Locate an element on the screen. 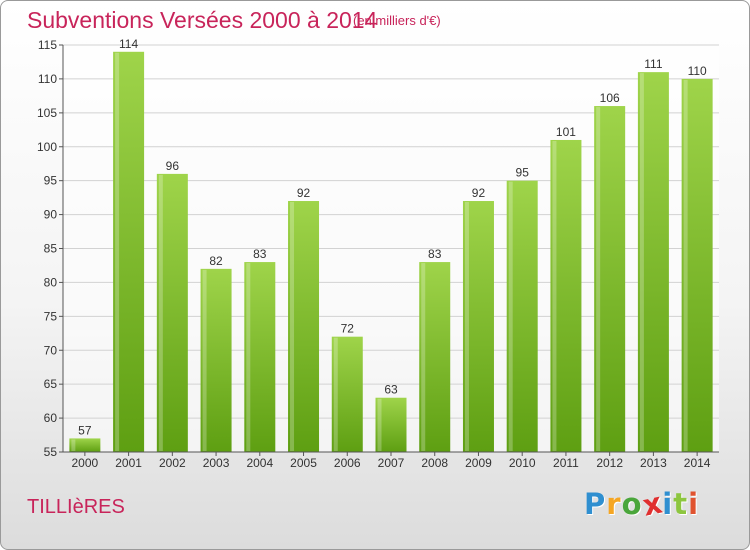  logo-letter: r is located at coordinates (614, 504).